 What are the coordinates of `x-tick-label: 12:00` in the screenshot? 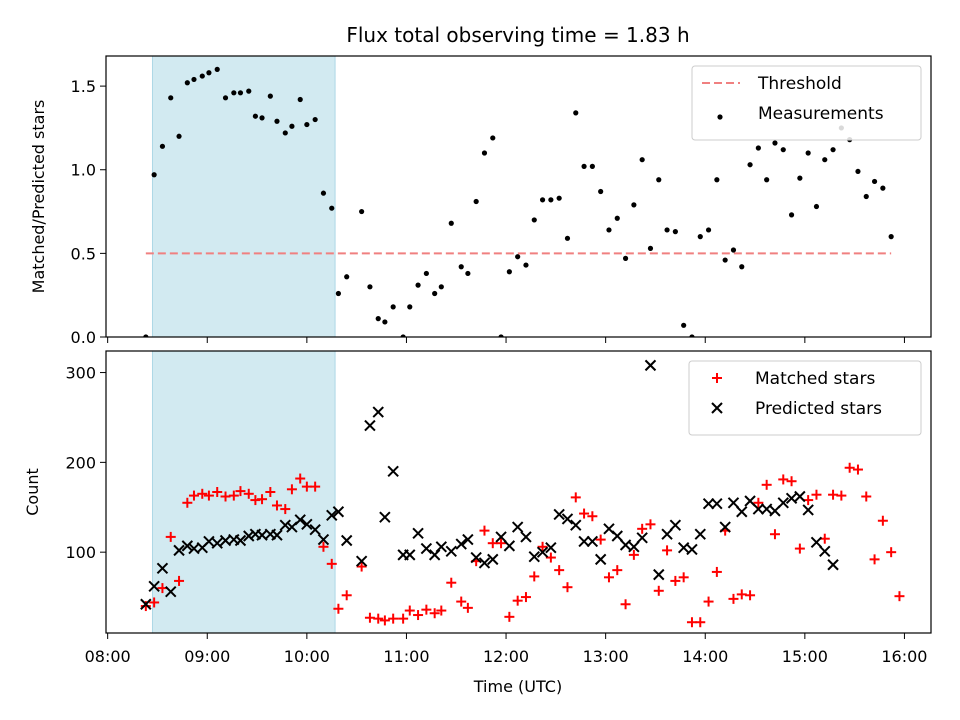 It's located at (506, 656).